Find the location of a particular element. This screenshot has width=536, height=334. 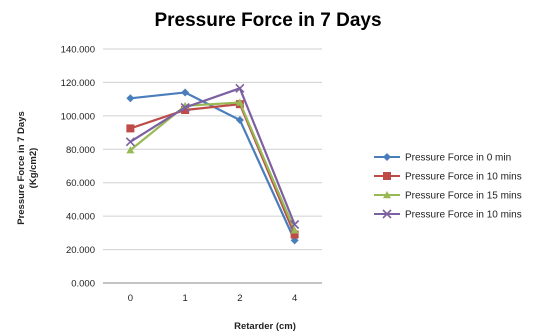

y-axis-label-line-1: Pressure Force in 7 Days is located at coordinates (21, 168).